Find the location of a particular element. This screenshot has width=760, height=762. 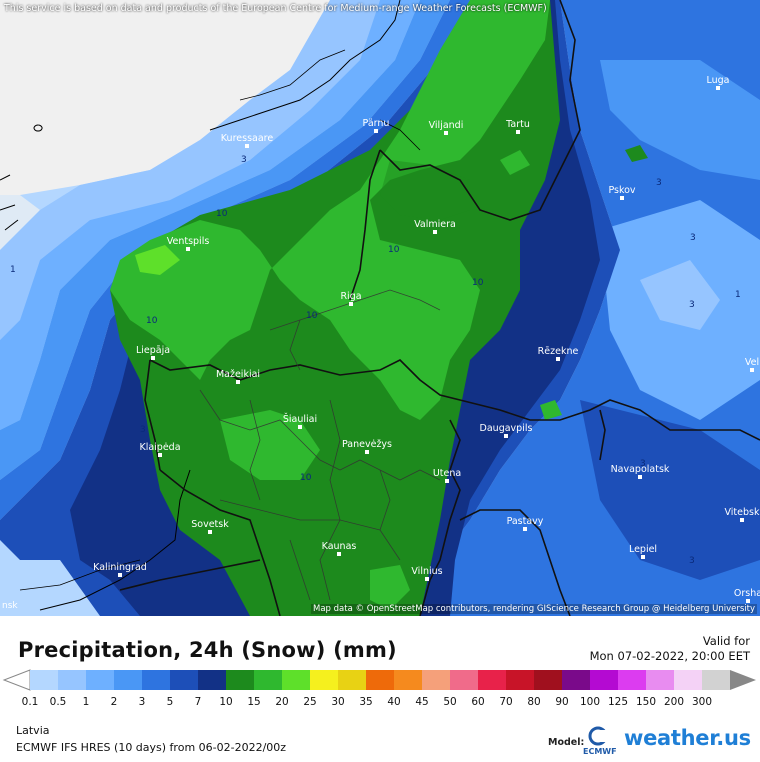

weather-us-logo: weather.us is located at coordinates (687, 738).